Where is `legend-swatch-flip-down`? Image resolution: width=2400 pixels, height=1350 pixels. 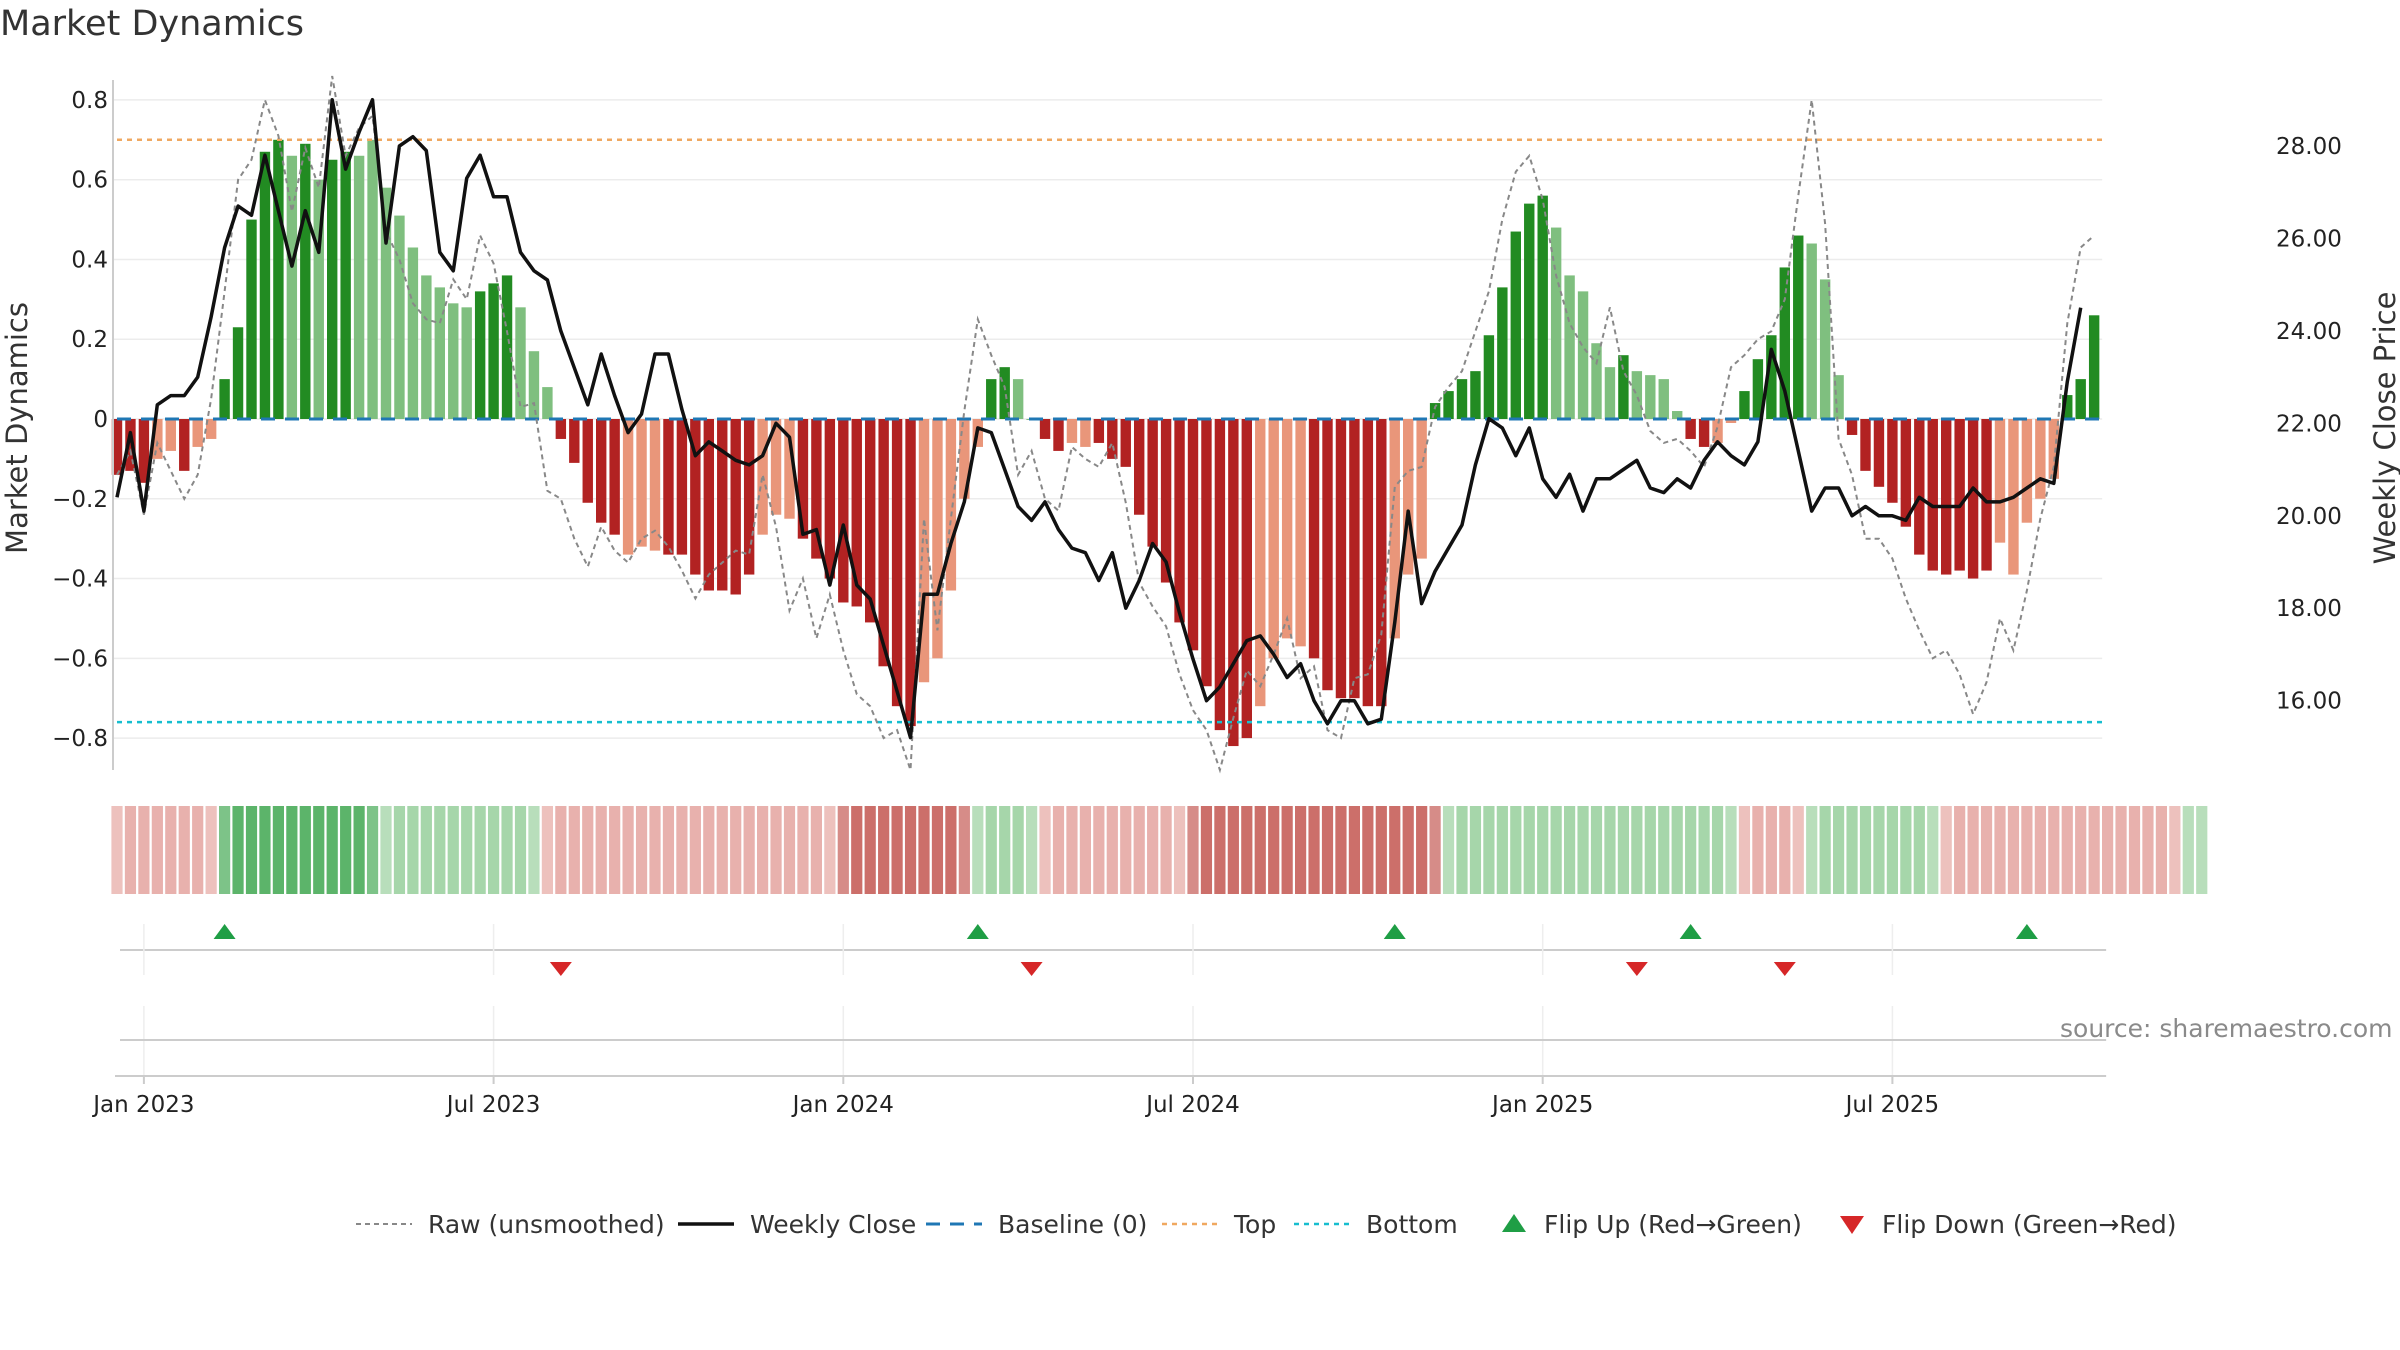
legend-swatch-flip-down is located at coordinates (1852, 1225).